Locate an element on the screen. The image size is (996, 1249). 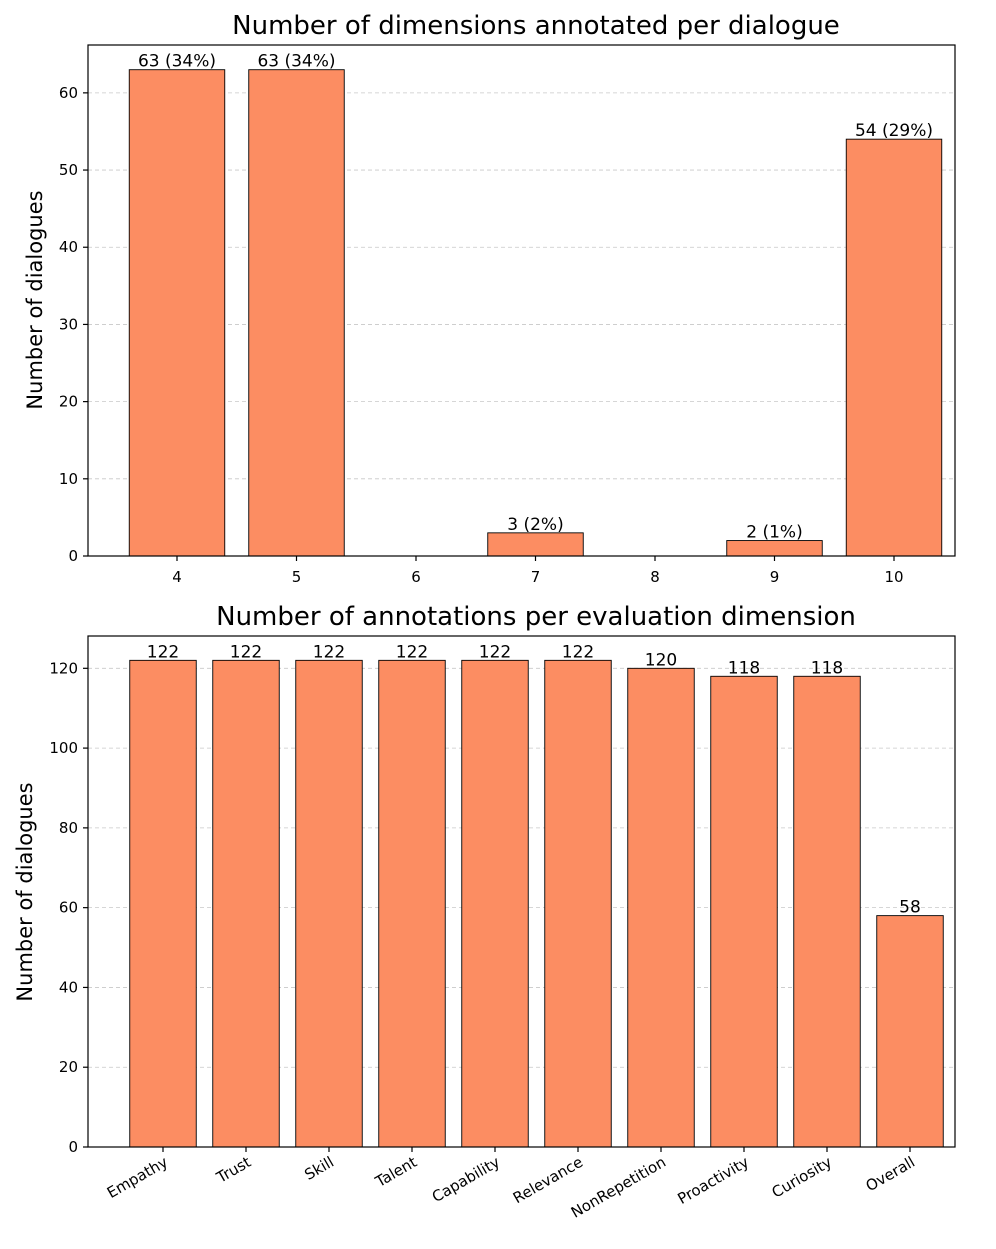
y-tick-label: 100 is located at coordinates (63, 748).